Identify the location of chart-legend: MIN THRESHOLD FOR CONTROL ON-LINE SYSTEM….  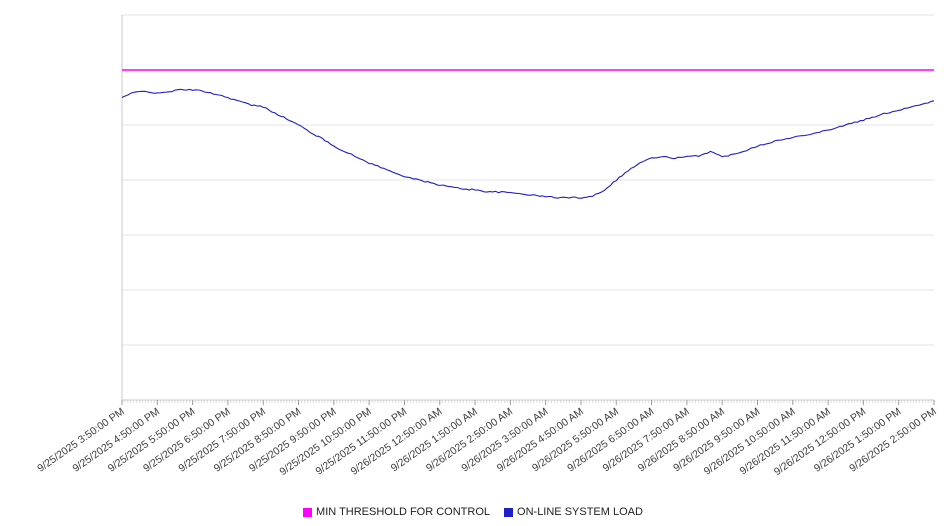
(473, 512).